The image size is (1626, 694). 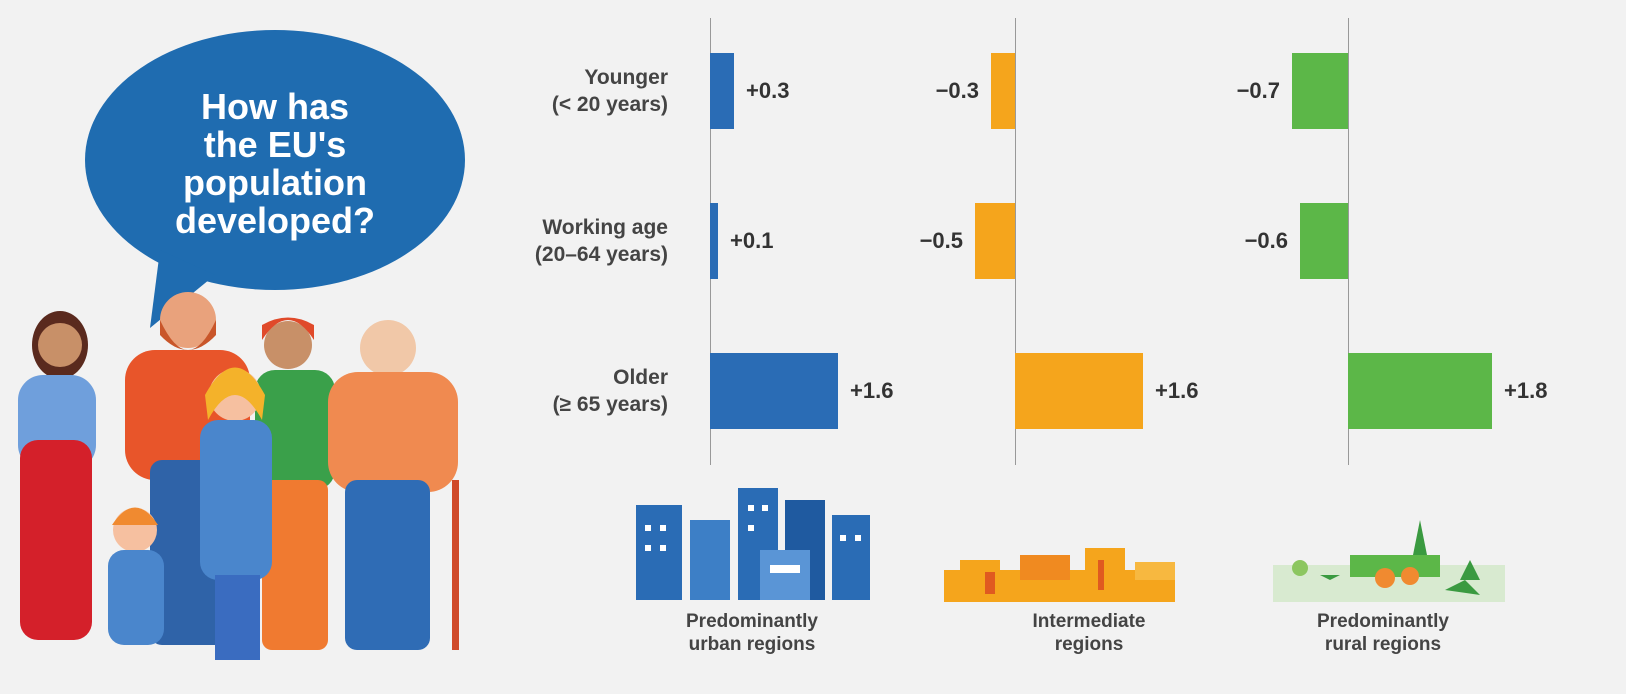 What do you see at coordinates (610, 391) in the screenshot?
I see `category-label: Older (≥ 65 years)` at bounding box center [610, 391].